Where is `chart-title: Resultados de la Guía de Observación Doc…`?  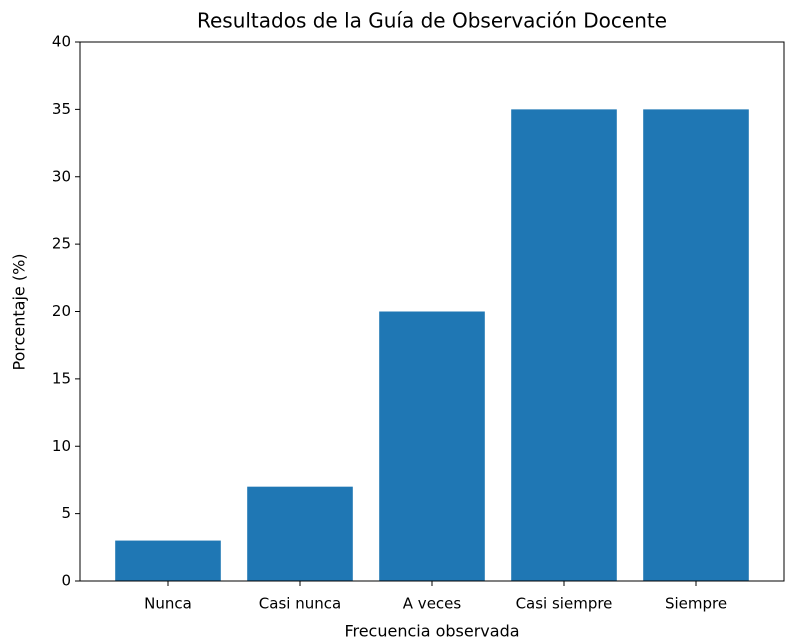
chart-title: Resultados de la Guía de Observación Doc… is located at coordinates (432, 21).